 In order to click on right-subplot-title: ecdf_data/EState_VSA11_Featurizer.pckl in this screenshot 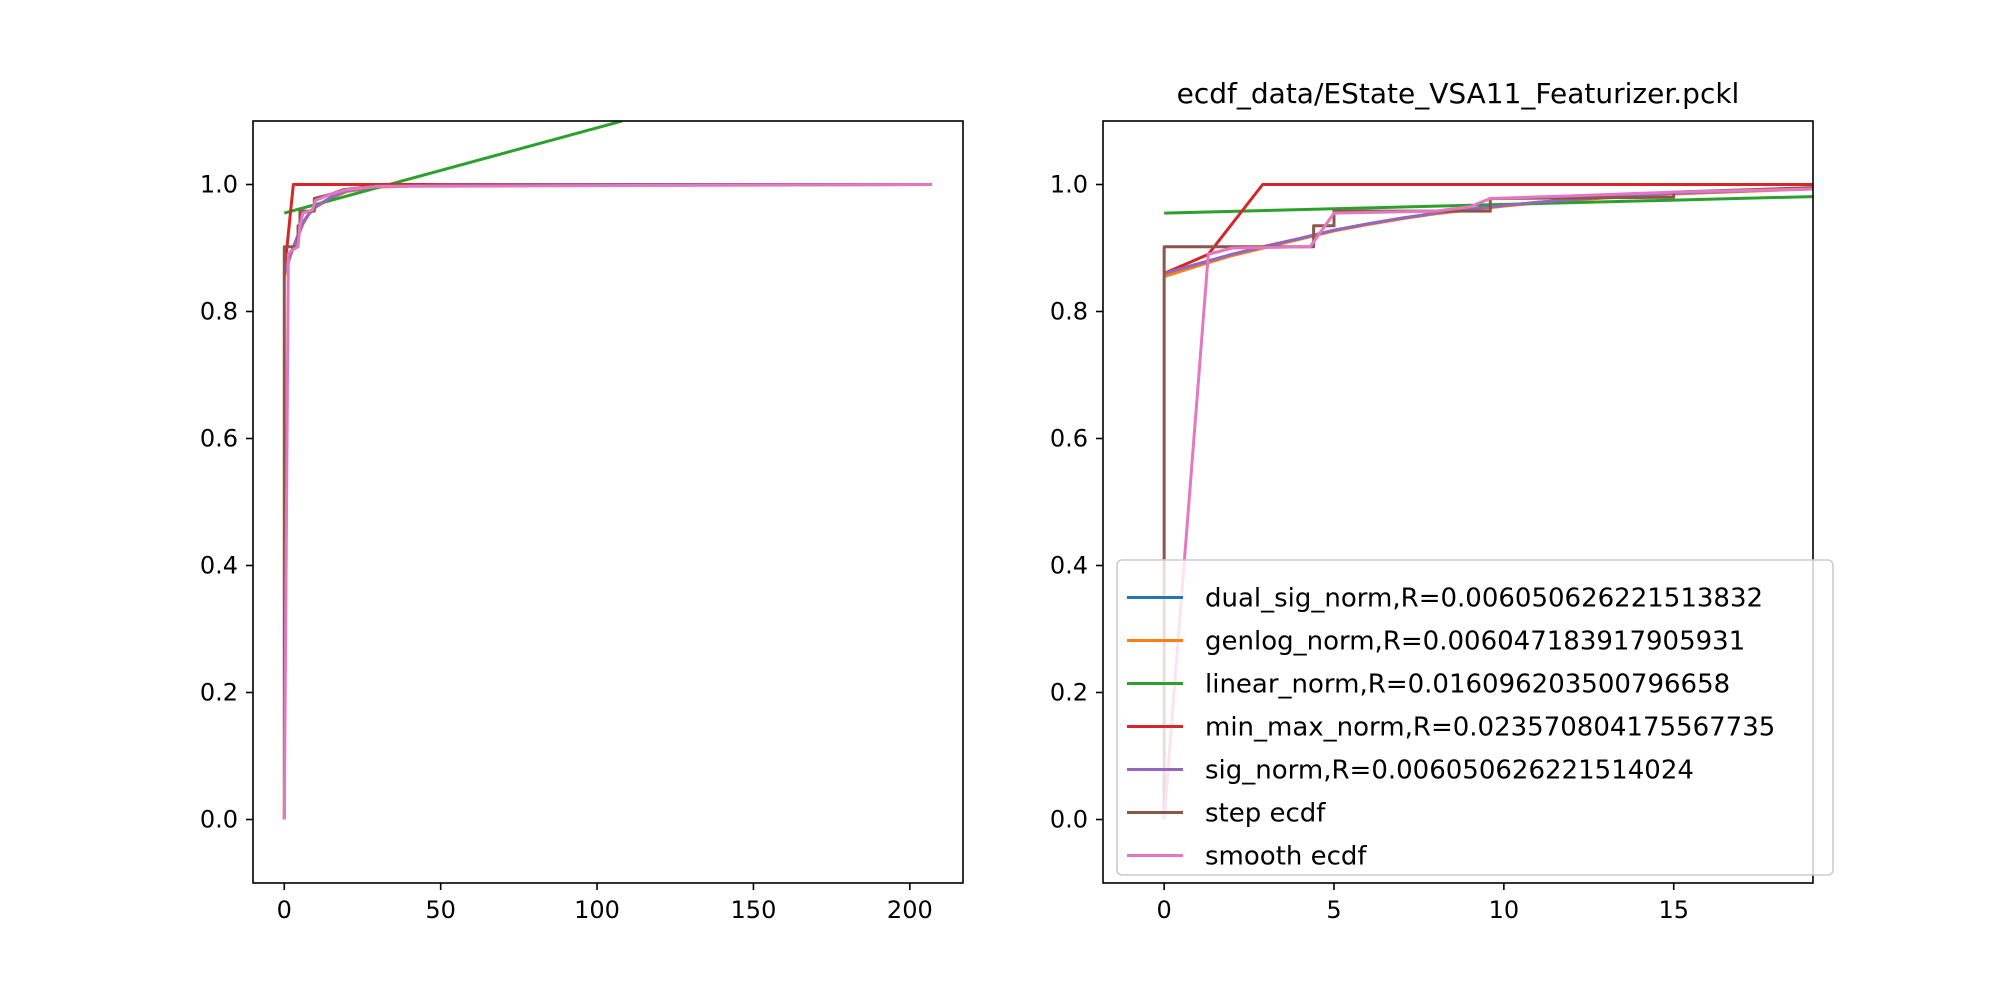, I will do `click(1458, 93)`.